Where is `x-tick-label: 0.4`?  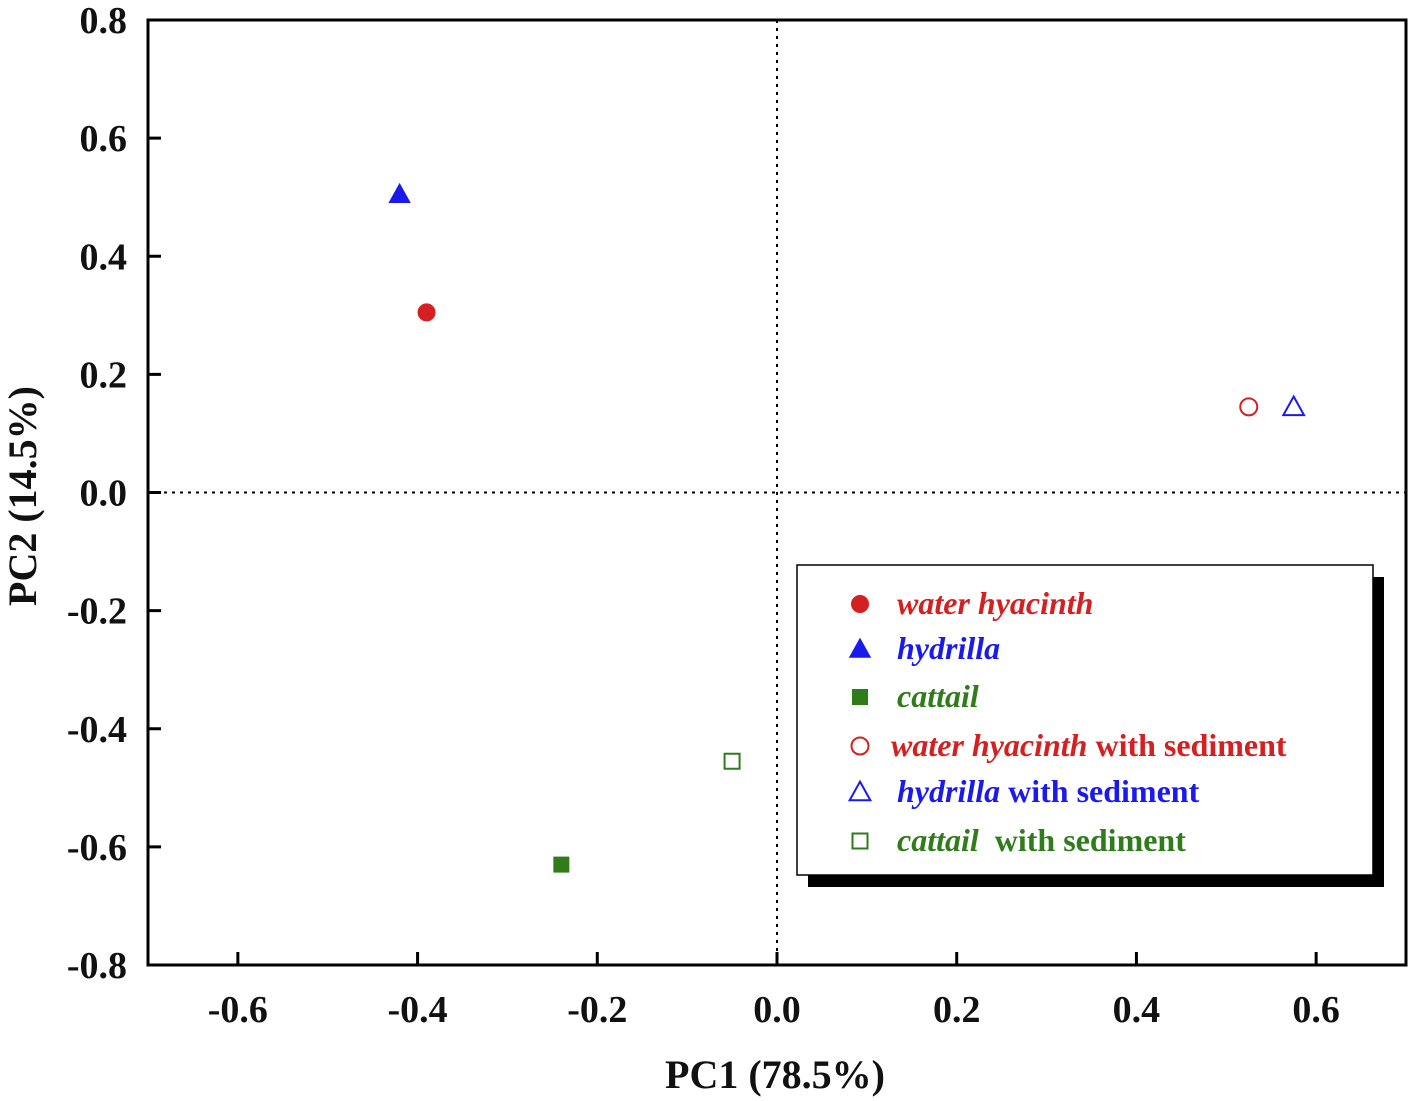 x-tick-label: 0.4 is located at coordinates (1137, 1010).